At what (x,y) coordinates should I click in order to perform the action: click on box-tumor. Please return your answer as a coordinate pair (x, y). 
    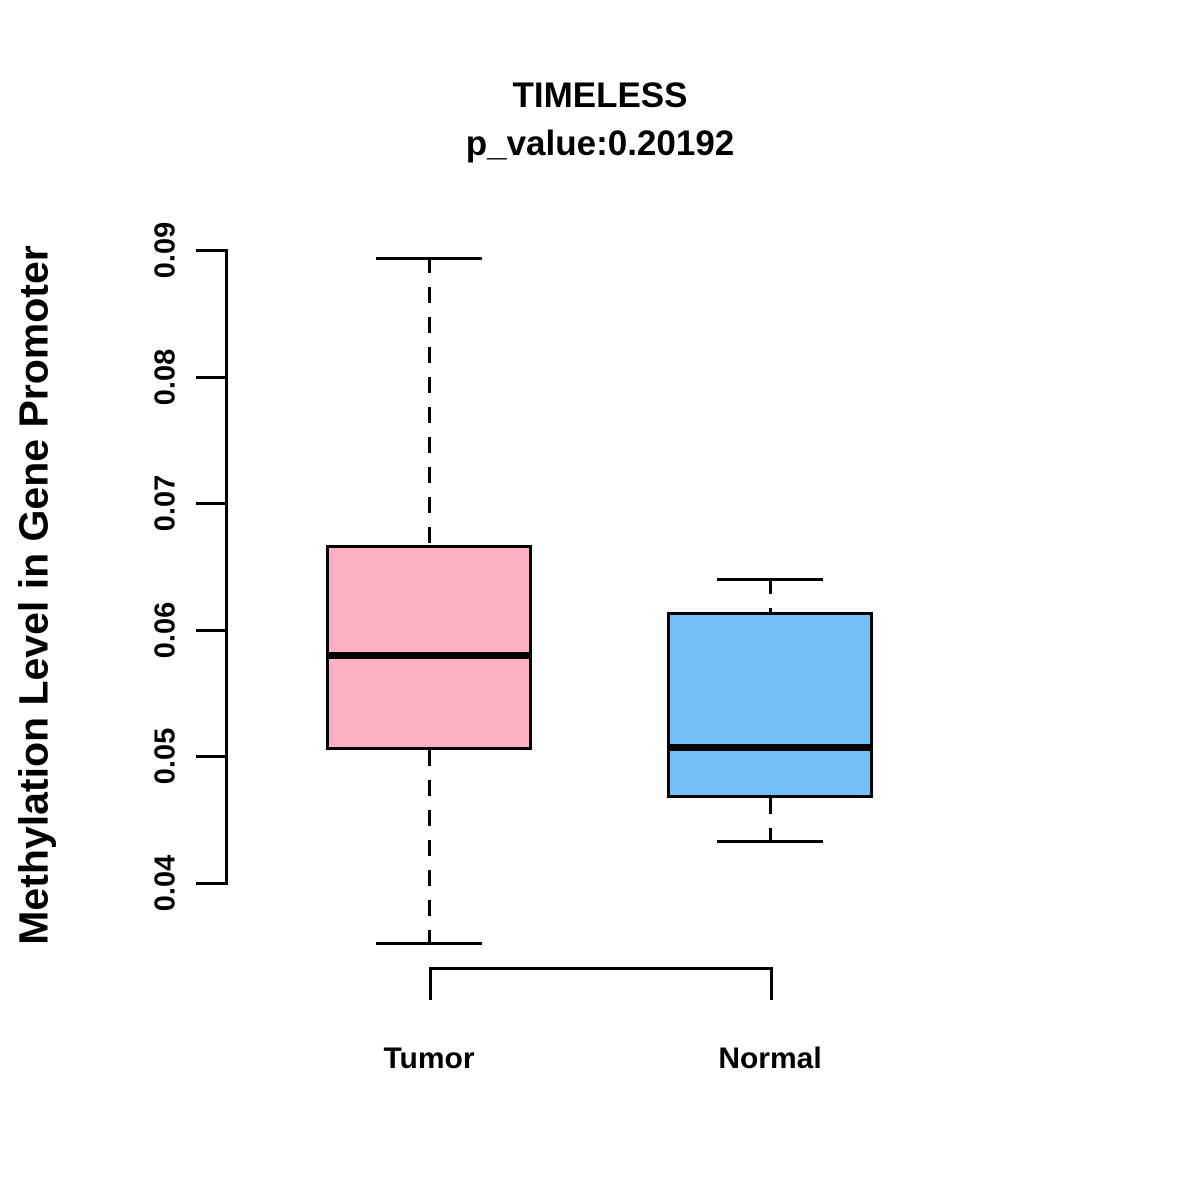
    Looking at the image, I should click on (429, 647).